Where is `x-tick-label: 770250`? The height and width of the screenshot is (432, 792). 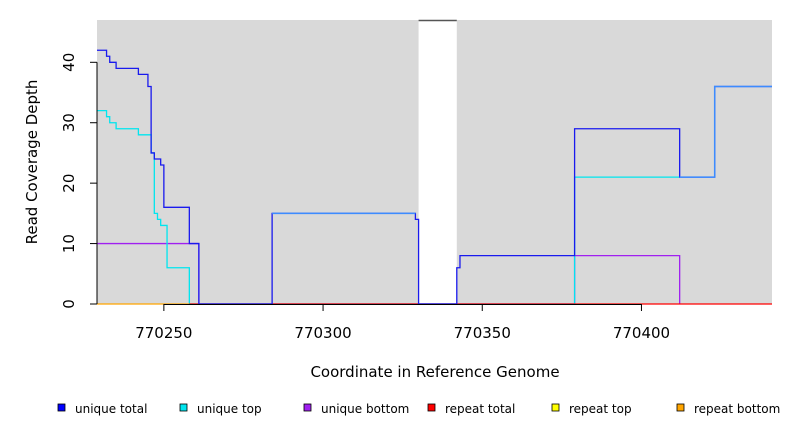 x-tick-label: 770250 is located at coordinates (163, 333).